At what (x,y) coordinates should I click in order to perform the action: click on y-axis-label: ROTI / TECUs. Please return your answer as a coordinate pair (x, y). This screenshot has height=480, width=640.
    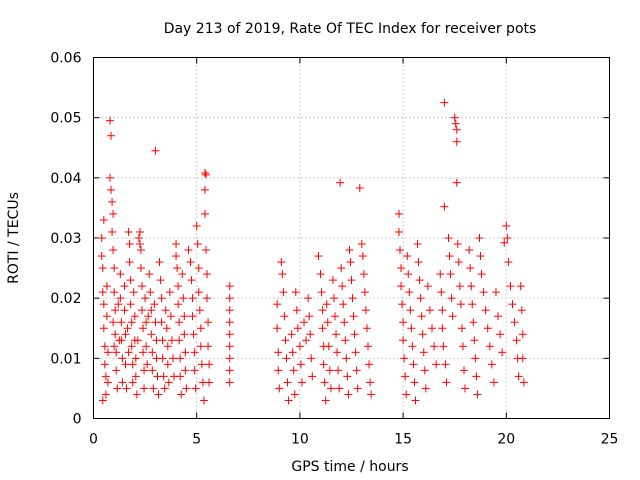
    Looking at the image, I should click on (14, 238).